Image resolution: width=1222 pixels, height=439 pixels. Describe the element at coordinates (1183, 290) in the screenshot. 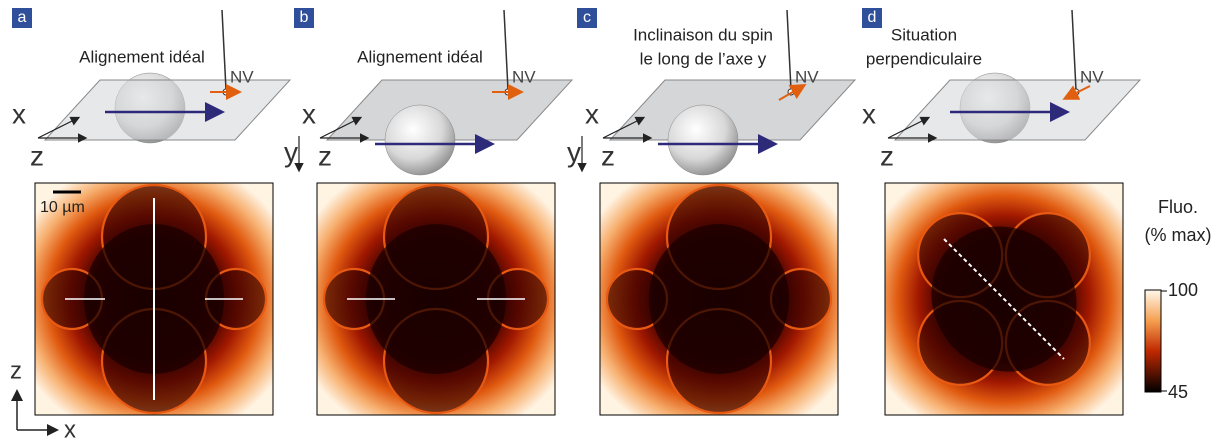

I see `colorbar-max: 100` at that location.